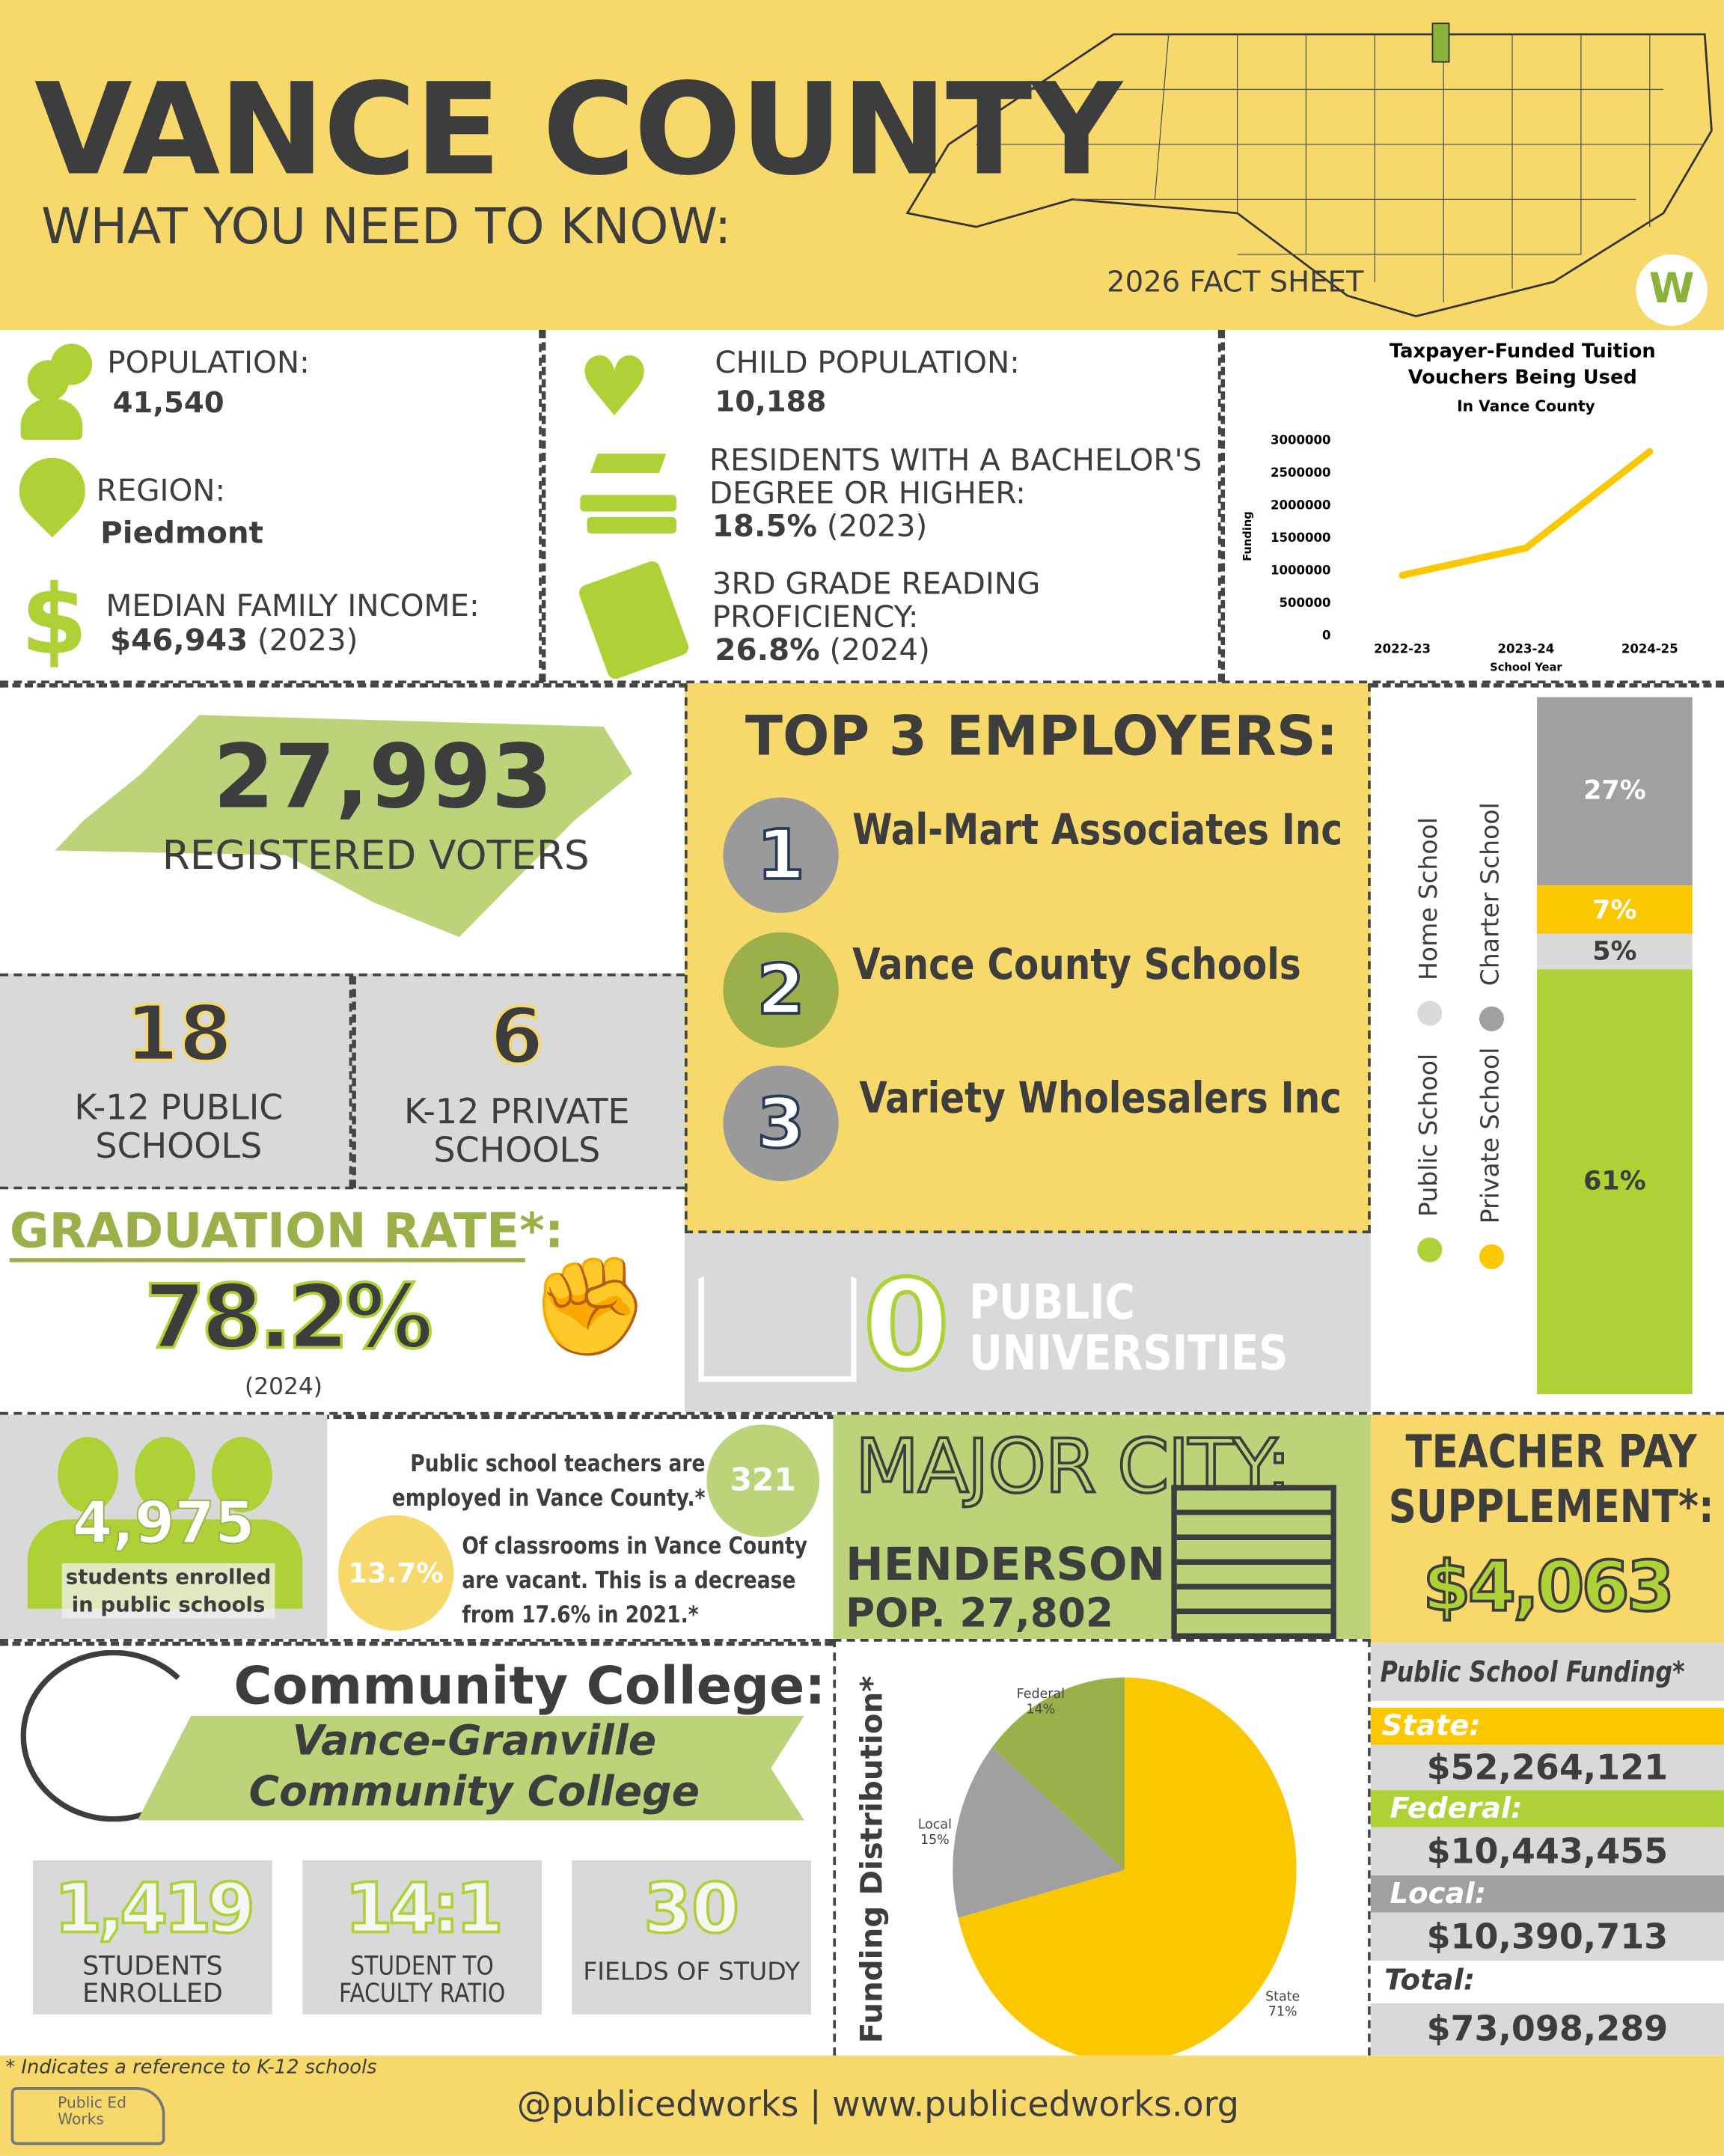 The image size is (1724, 2156). What do you see at coordinates (1547, 1980) in the screenshot?
I see `total-label: Total:` at bounding box center [1547, 1980].